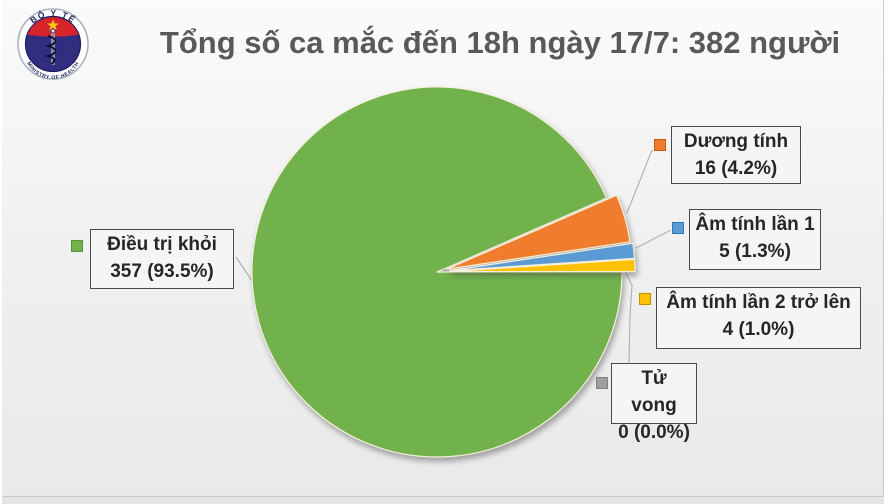  I want to click on leader-line-duong-tinh, so click(639, 181).